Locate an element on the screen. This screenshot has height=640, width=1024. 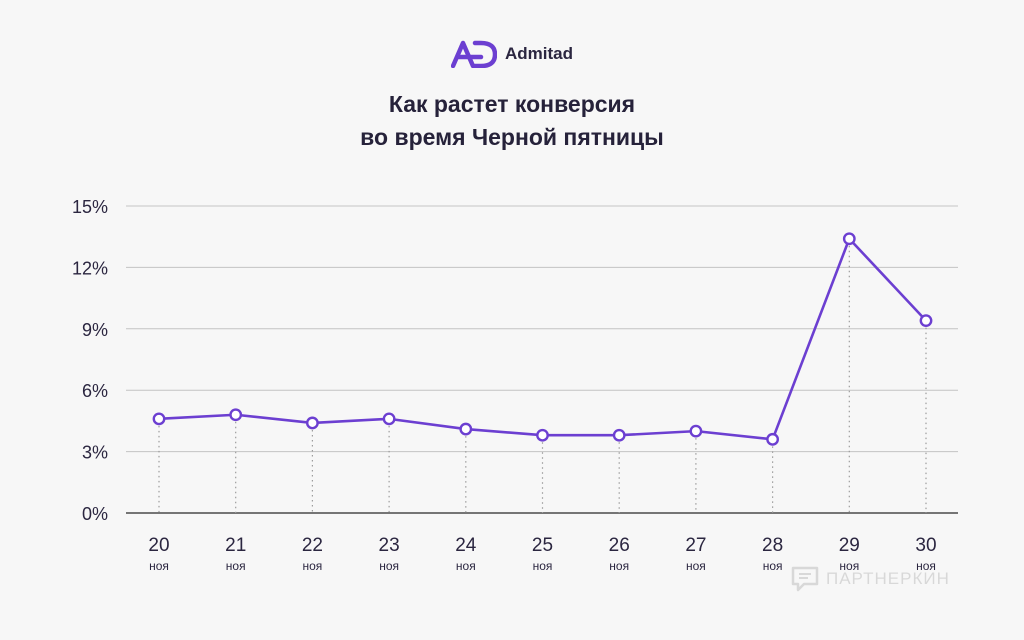
watermark: ПАРТНЕРКИН is located at coordinates (870, 579).